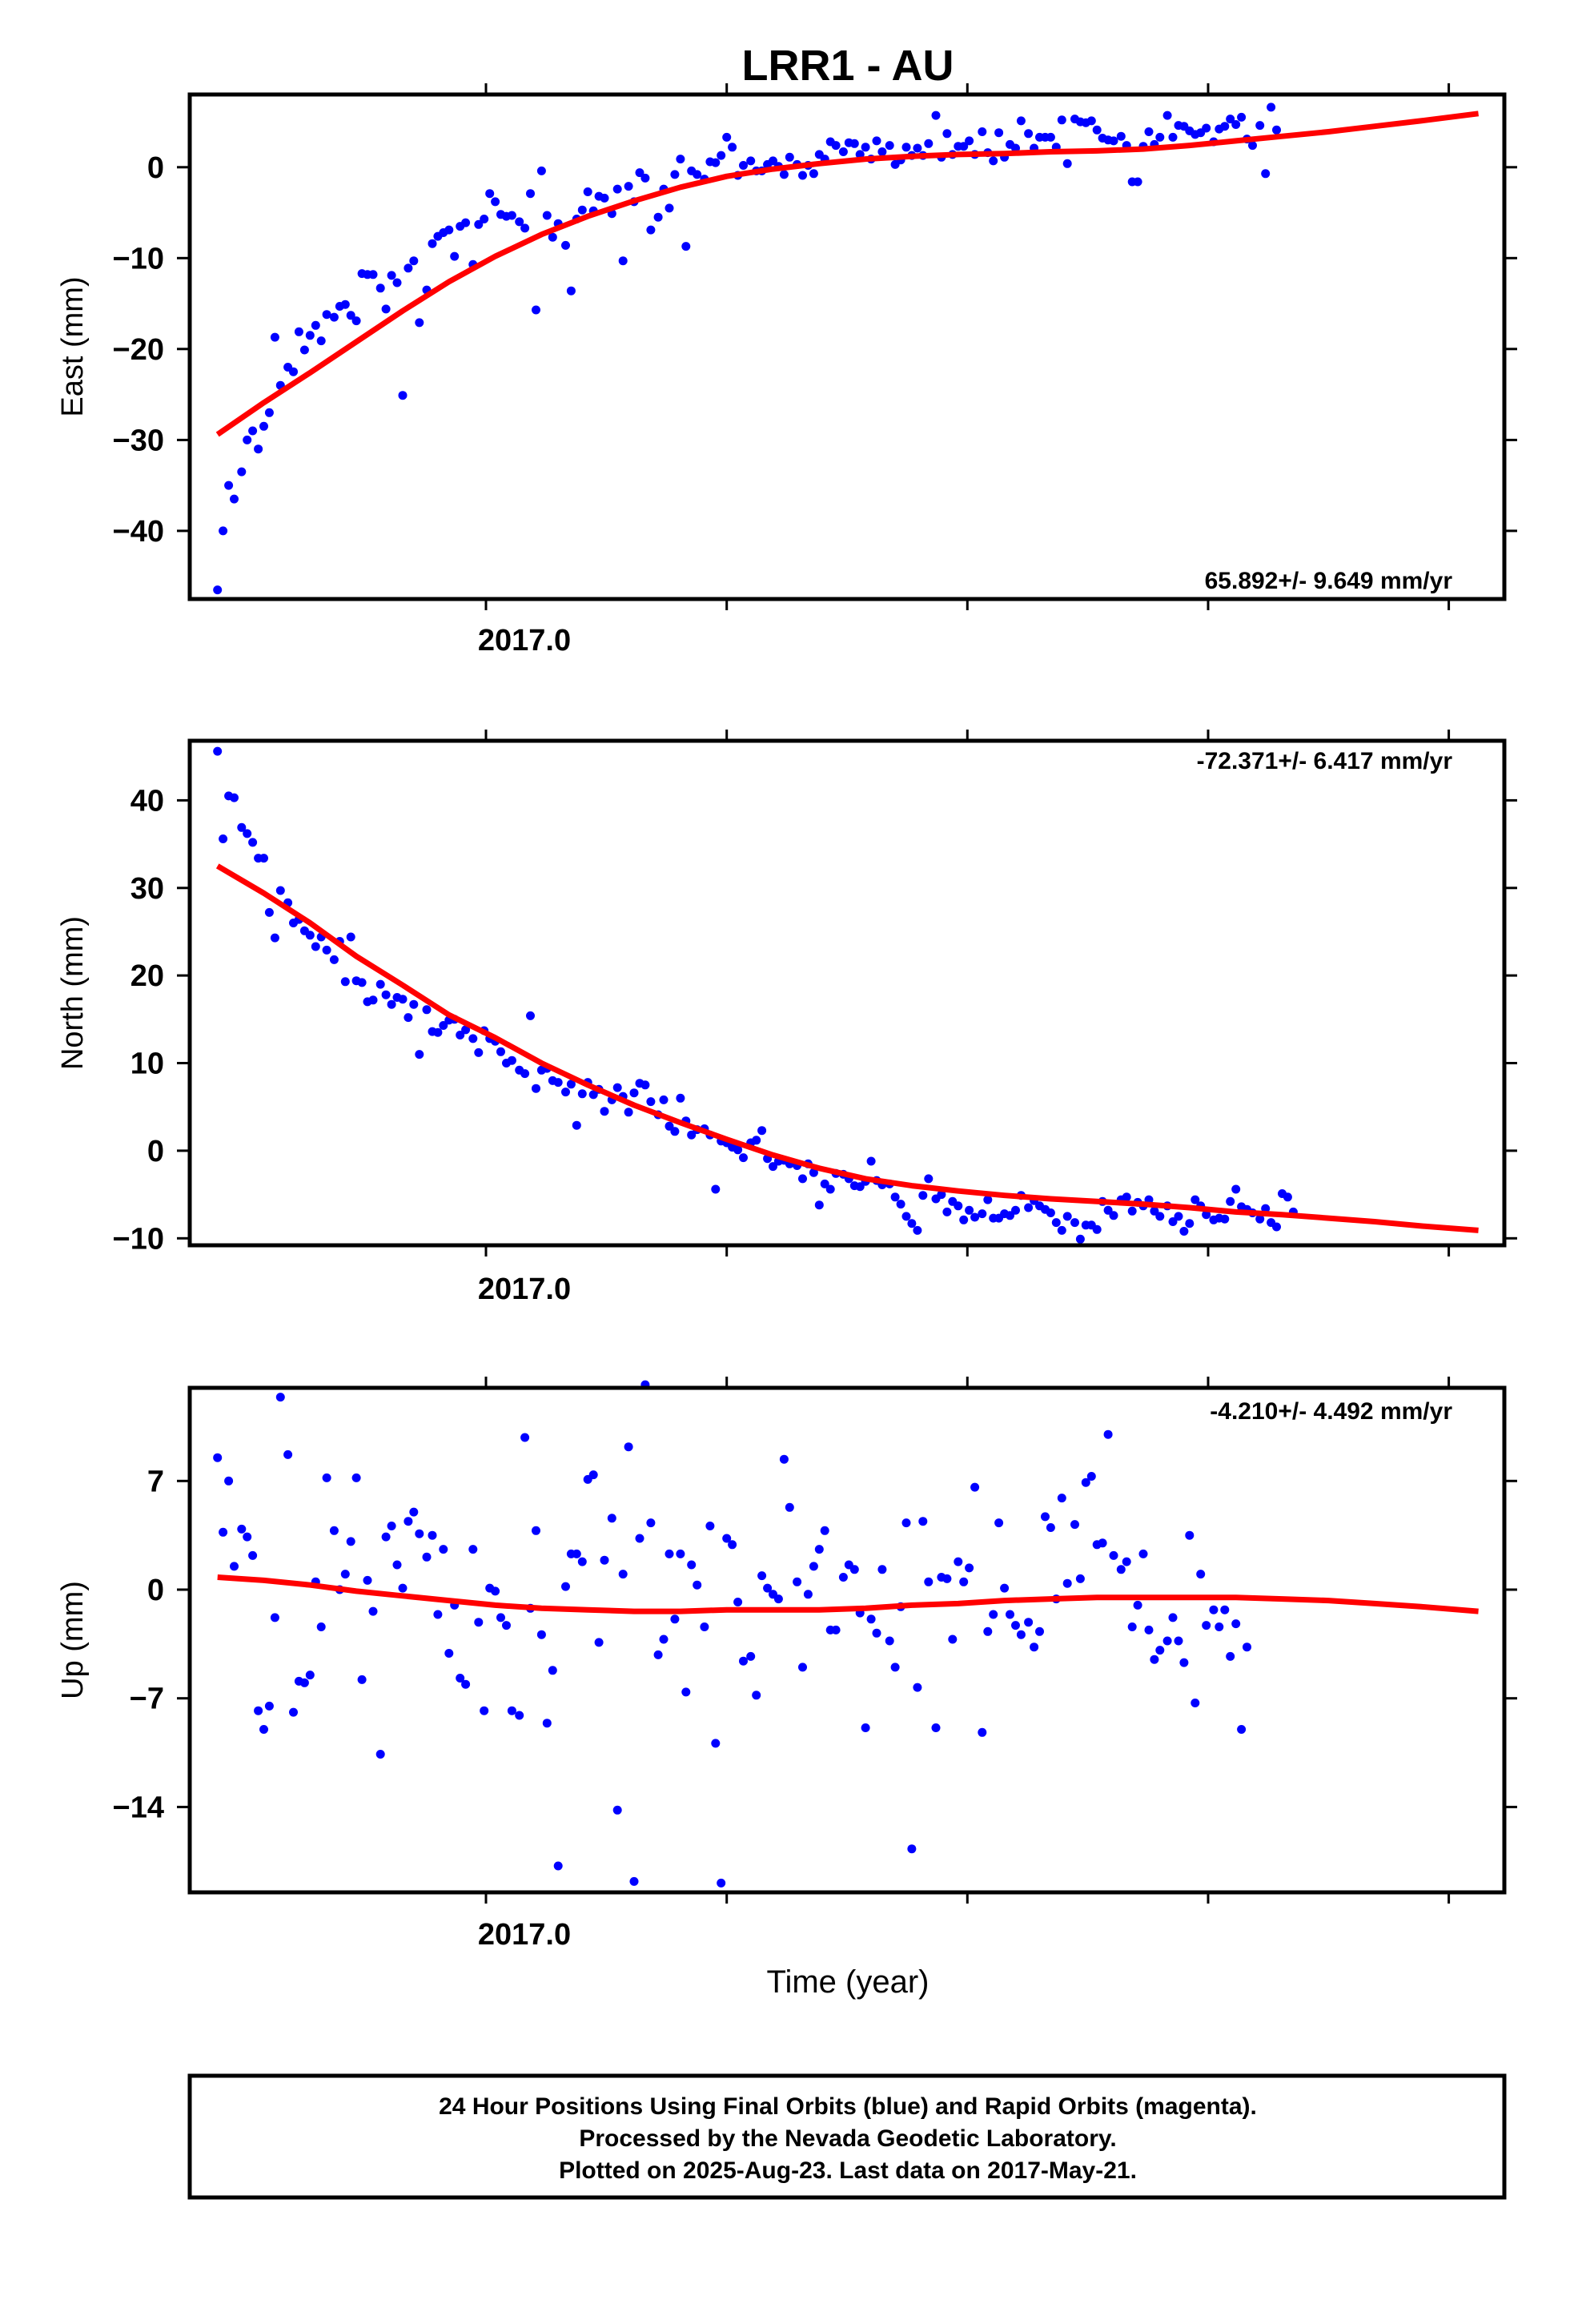 The image size is (1582, 2324). Describe the element at coordinates (138, 1807) in the screenshot. I see `up-ytick-label: −14` at that location.